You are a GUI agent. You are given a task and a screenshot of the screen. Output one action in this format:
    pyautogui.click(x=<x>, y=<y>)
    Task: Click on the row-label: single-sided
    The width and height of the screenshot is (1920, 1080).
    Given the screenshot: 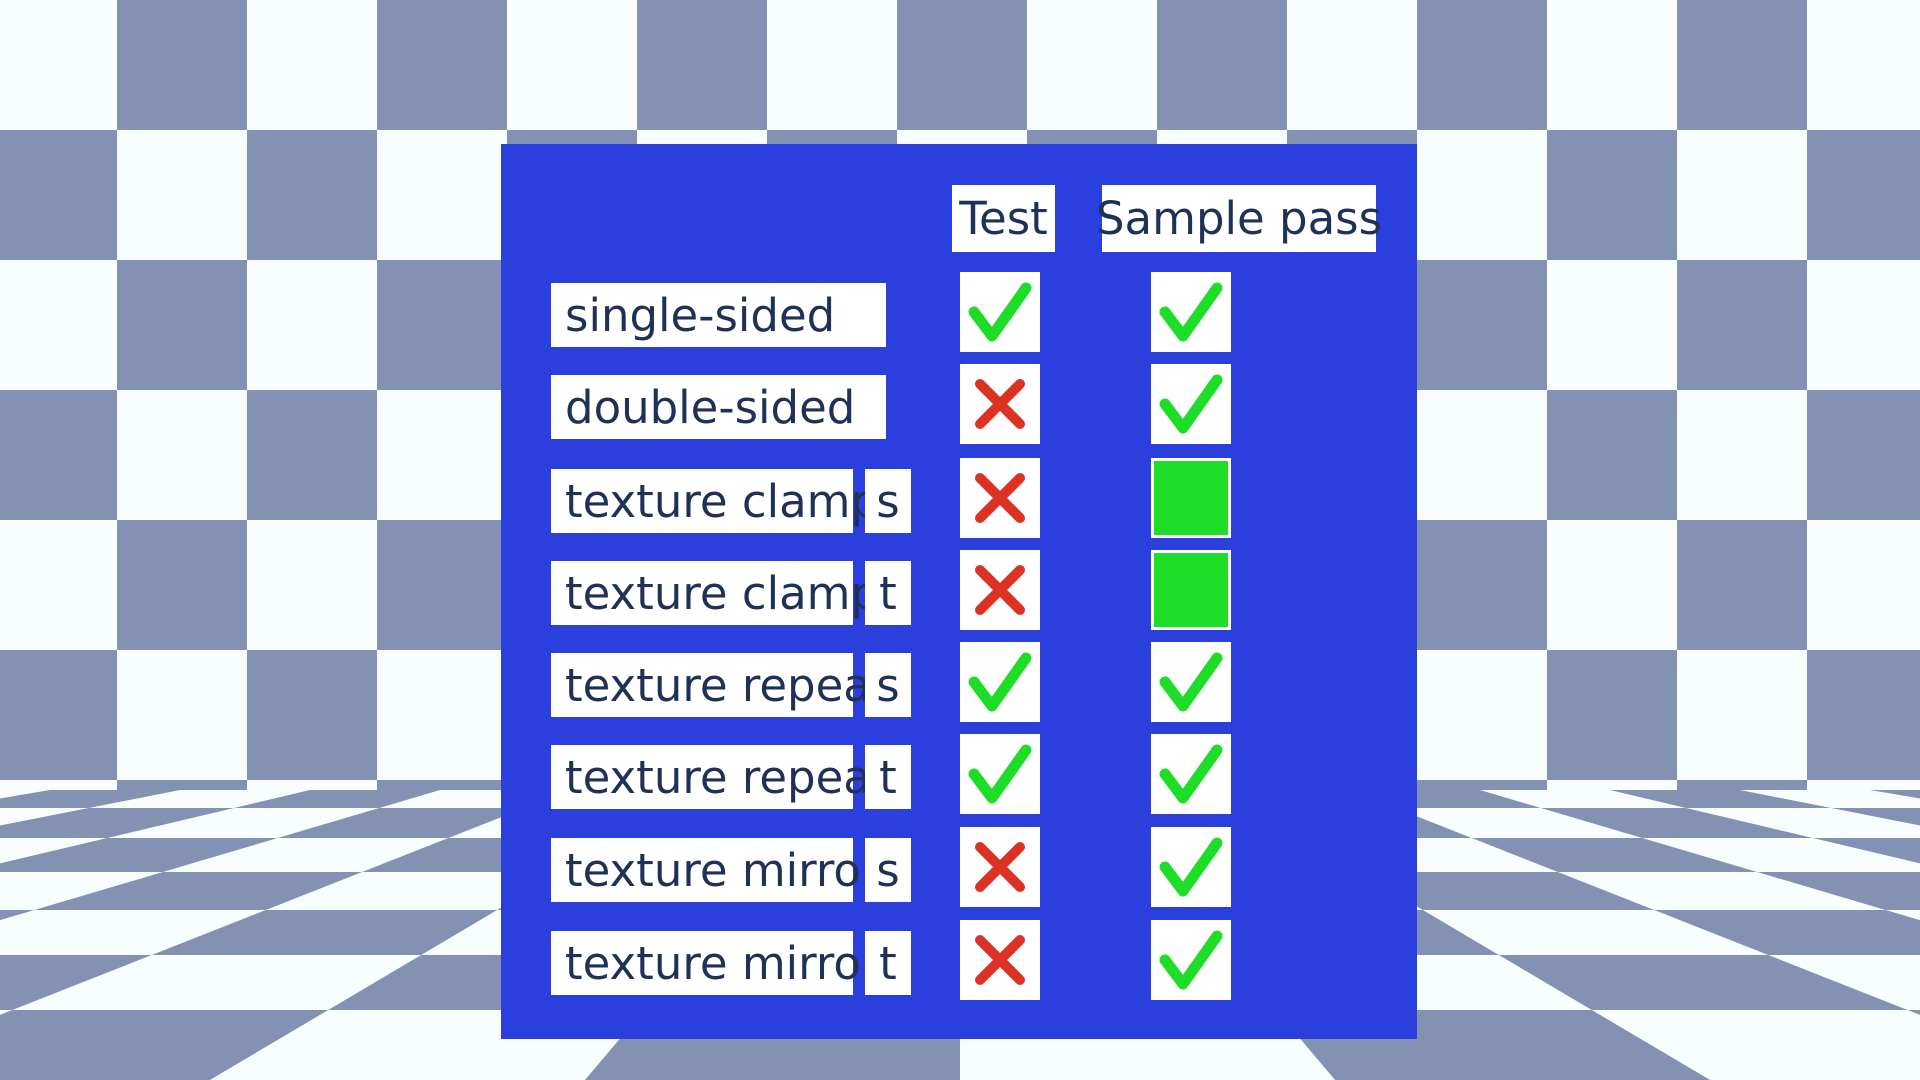 What is the action you would take?
    pyautogui.click(x=718, y=315)
    